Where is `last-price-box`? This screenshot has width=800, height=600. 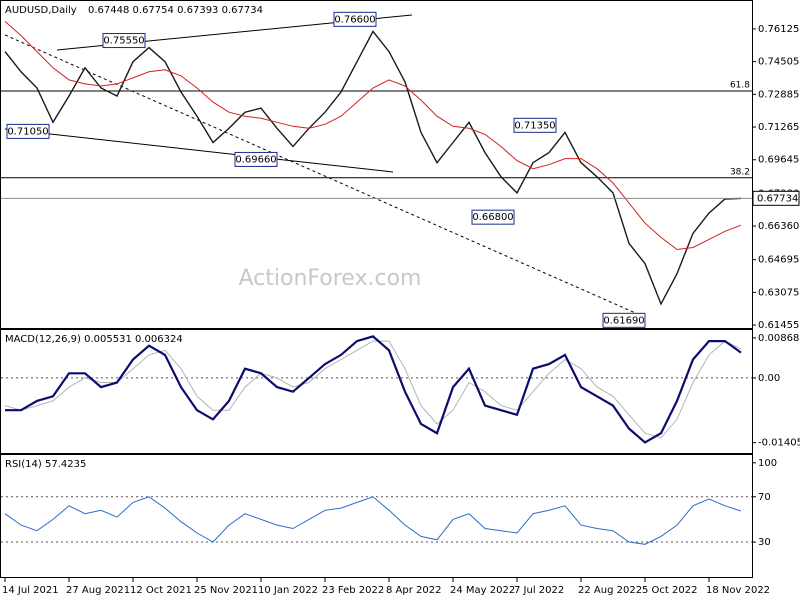 last-price-box is located at coordinates (776, 198).